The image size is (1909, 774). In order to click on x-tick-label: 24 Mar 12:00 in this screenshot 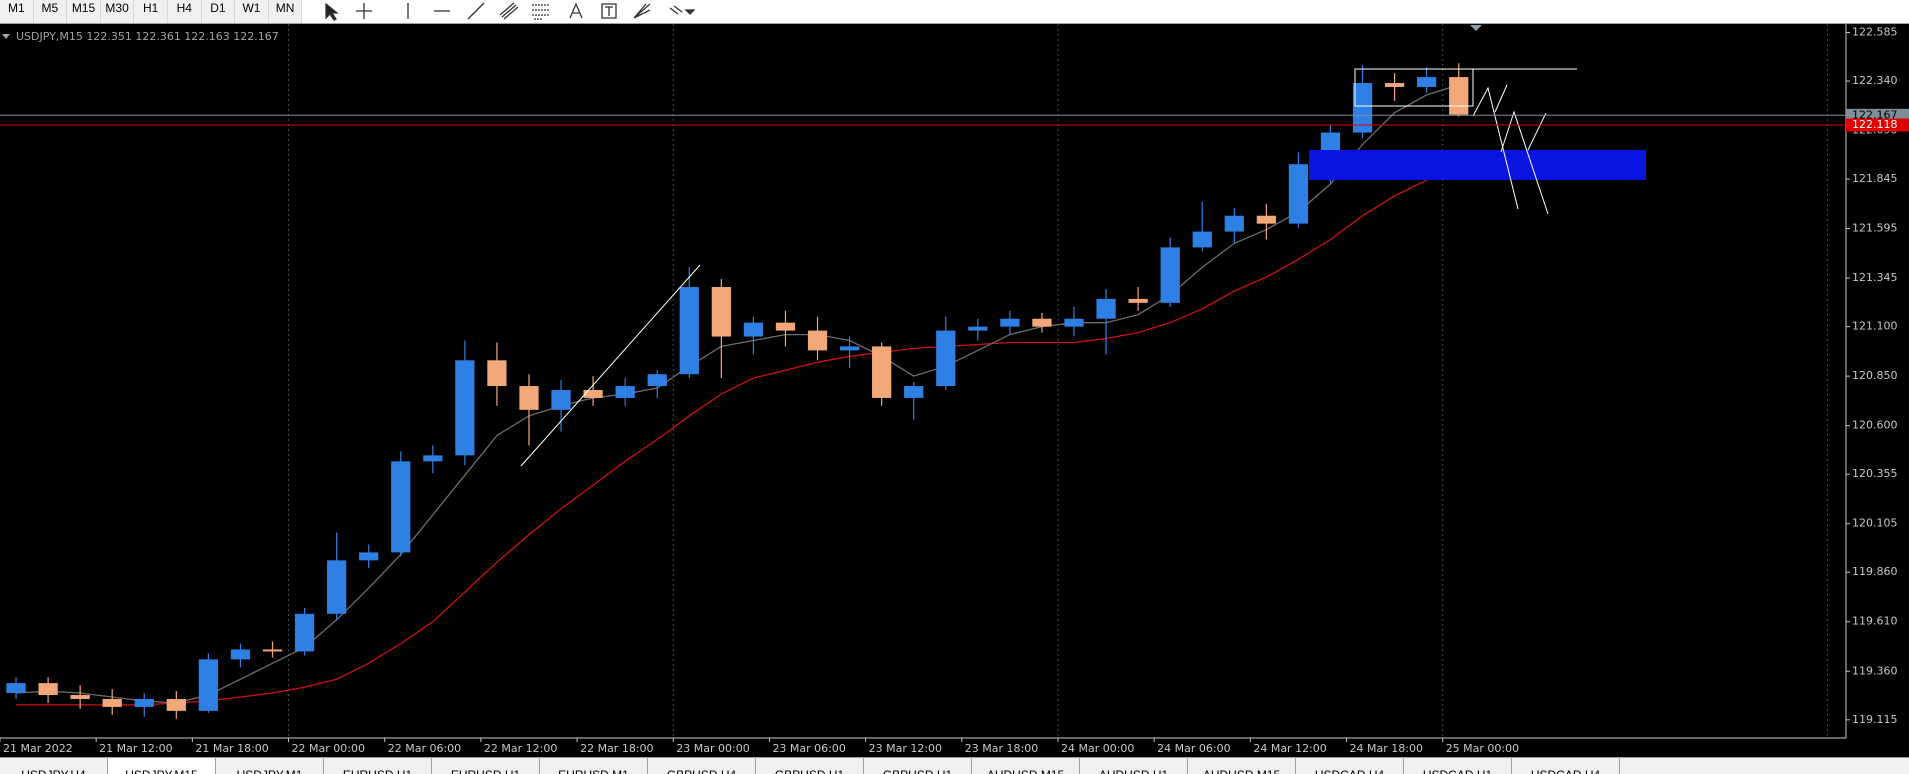, I will do `click(1289, 748)`.